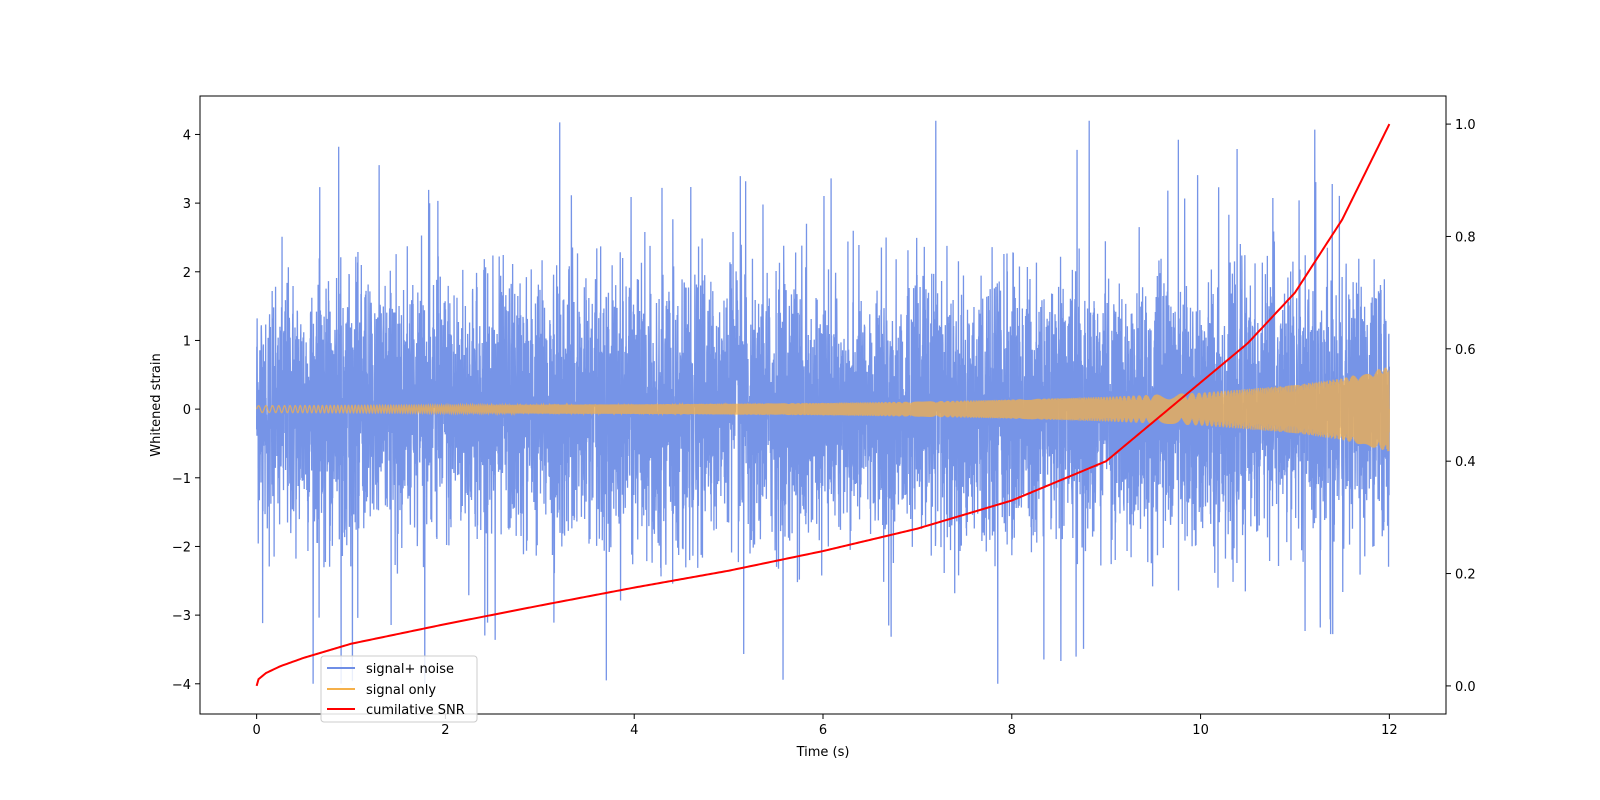  I want to click on legend: signal+ noise signal only cumilative SNR, so click(399, 689).